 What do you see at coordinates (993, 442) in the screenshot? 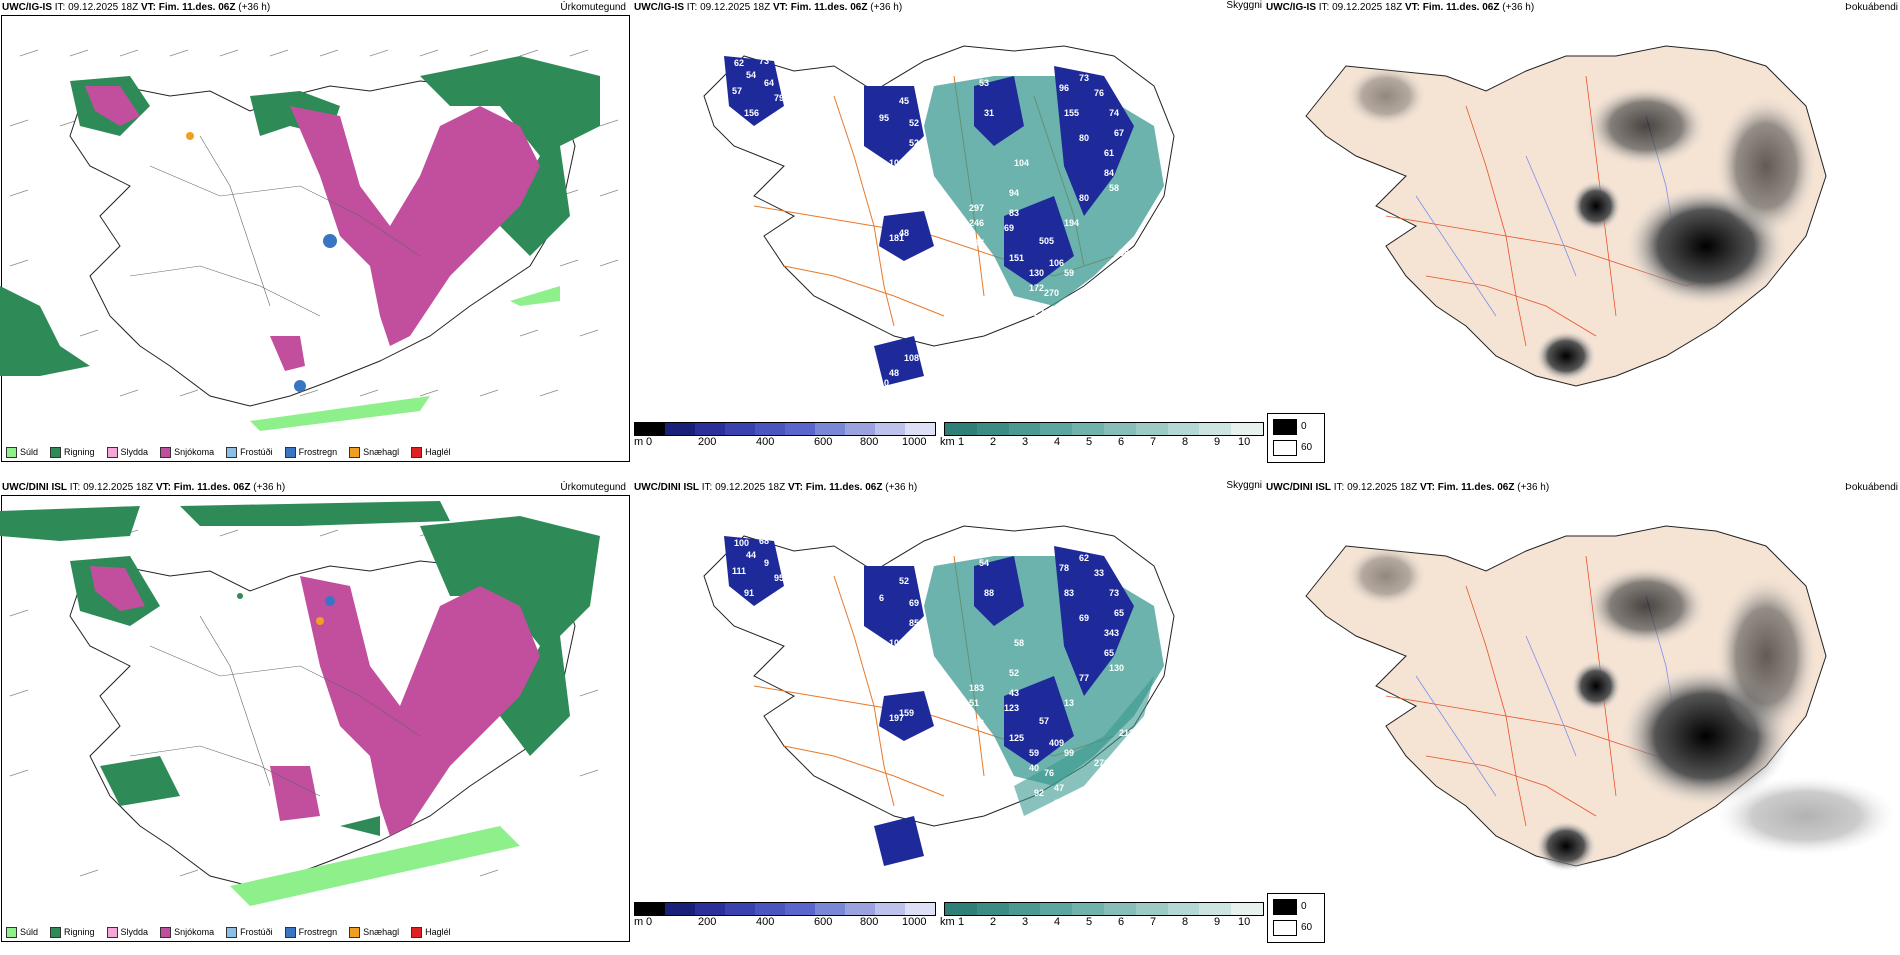
I see `vis-tick: 2` at bounding box center [993, 442].